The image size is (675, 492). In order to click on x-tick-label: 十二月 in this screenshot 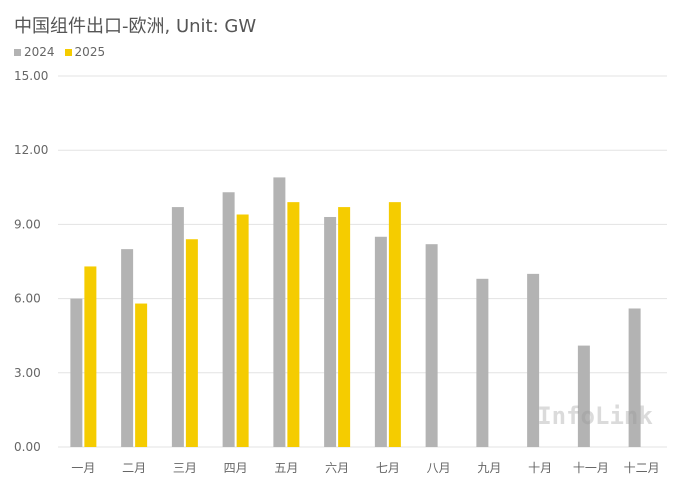, I will do `click(642, 468)`.